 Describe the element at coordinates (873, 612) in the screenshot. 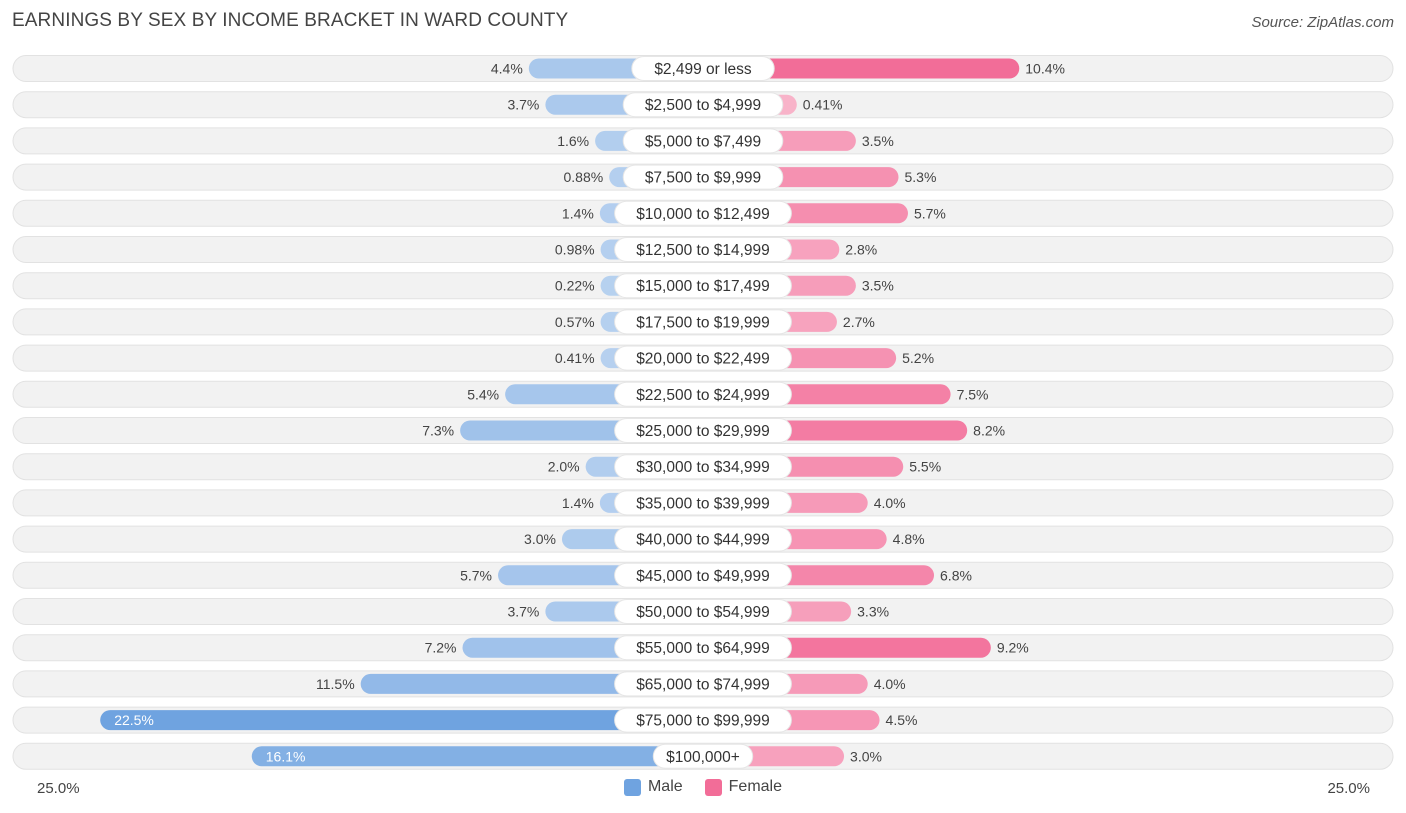

I see `value-label-female: 3.3%` at that location.